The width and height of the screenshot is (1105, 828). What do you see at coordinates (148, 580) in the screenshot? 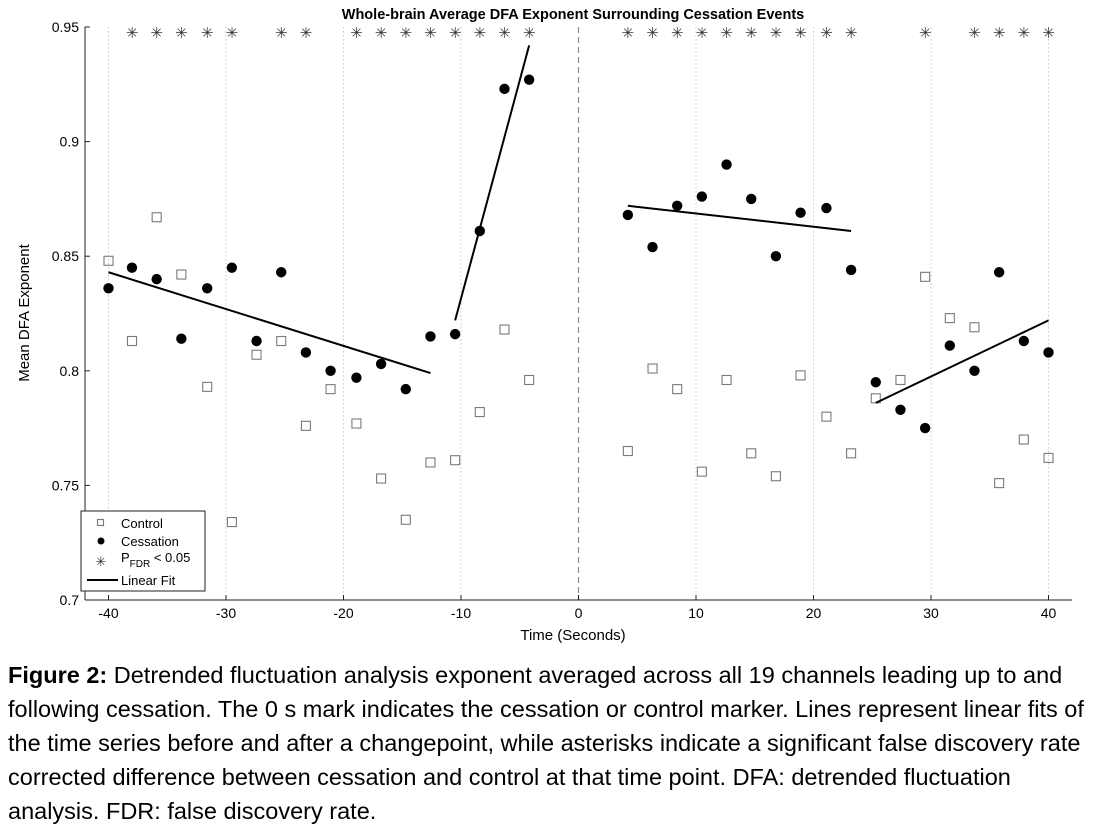
I see `legend-fit-label: Linear Fit` at bounding box center [148, 580].